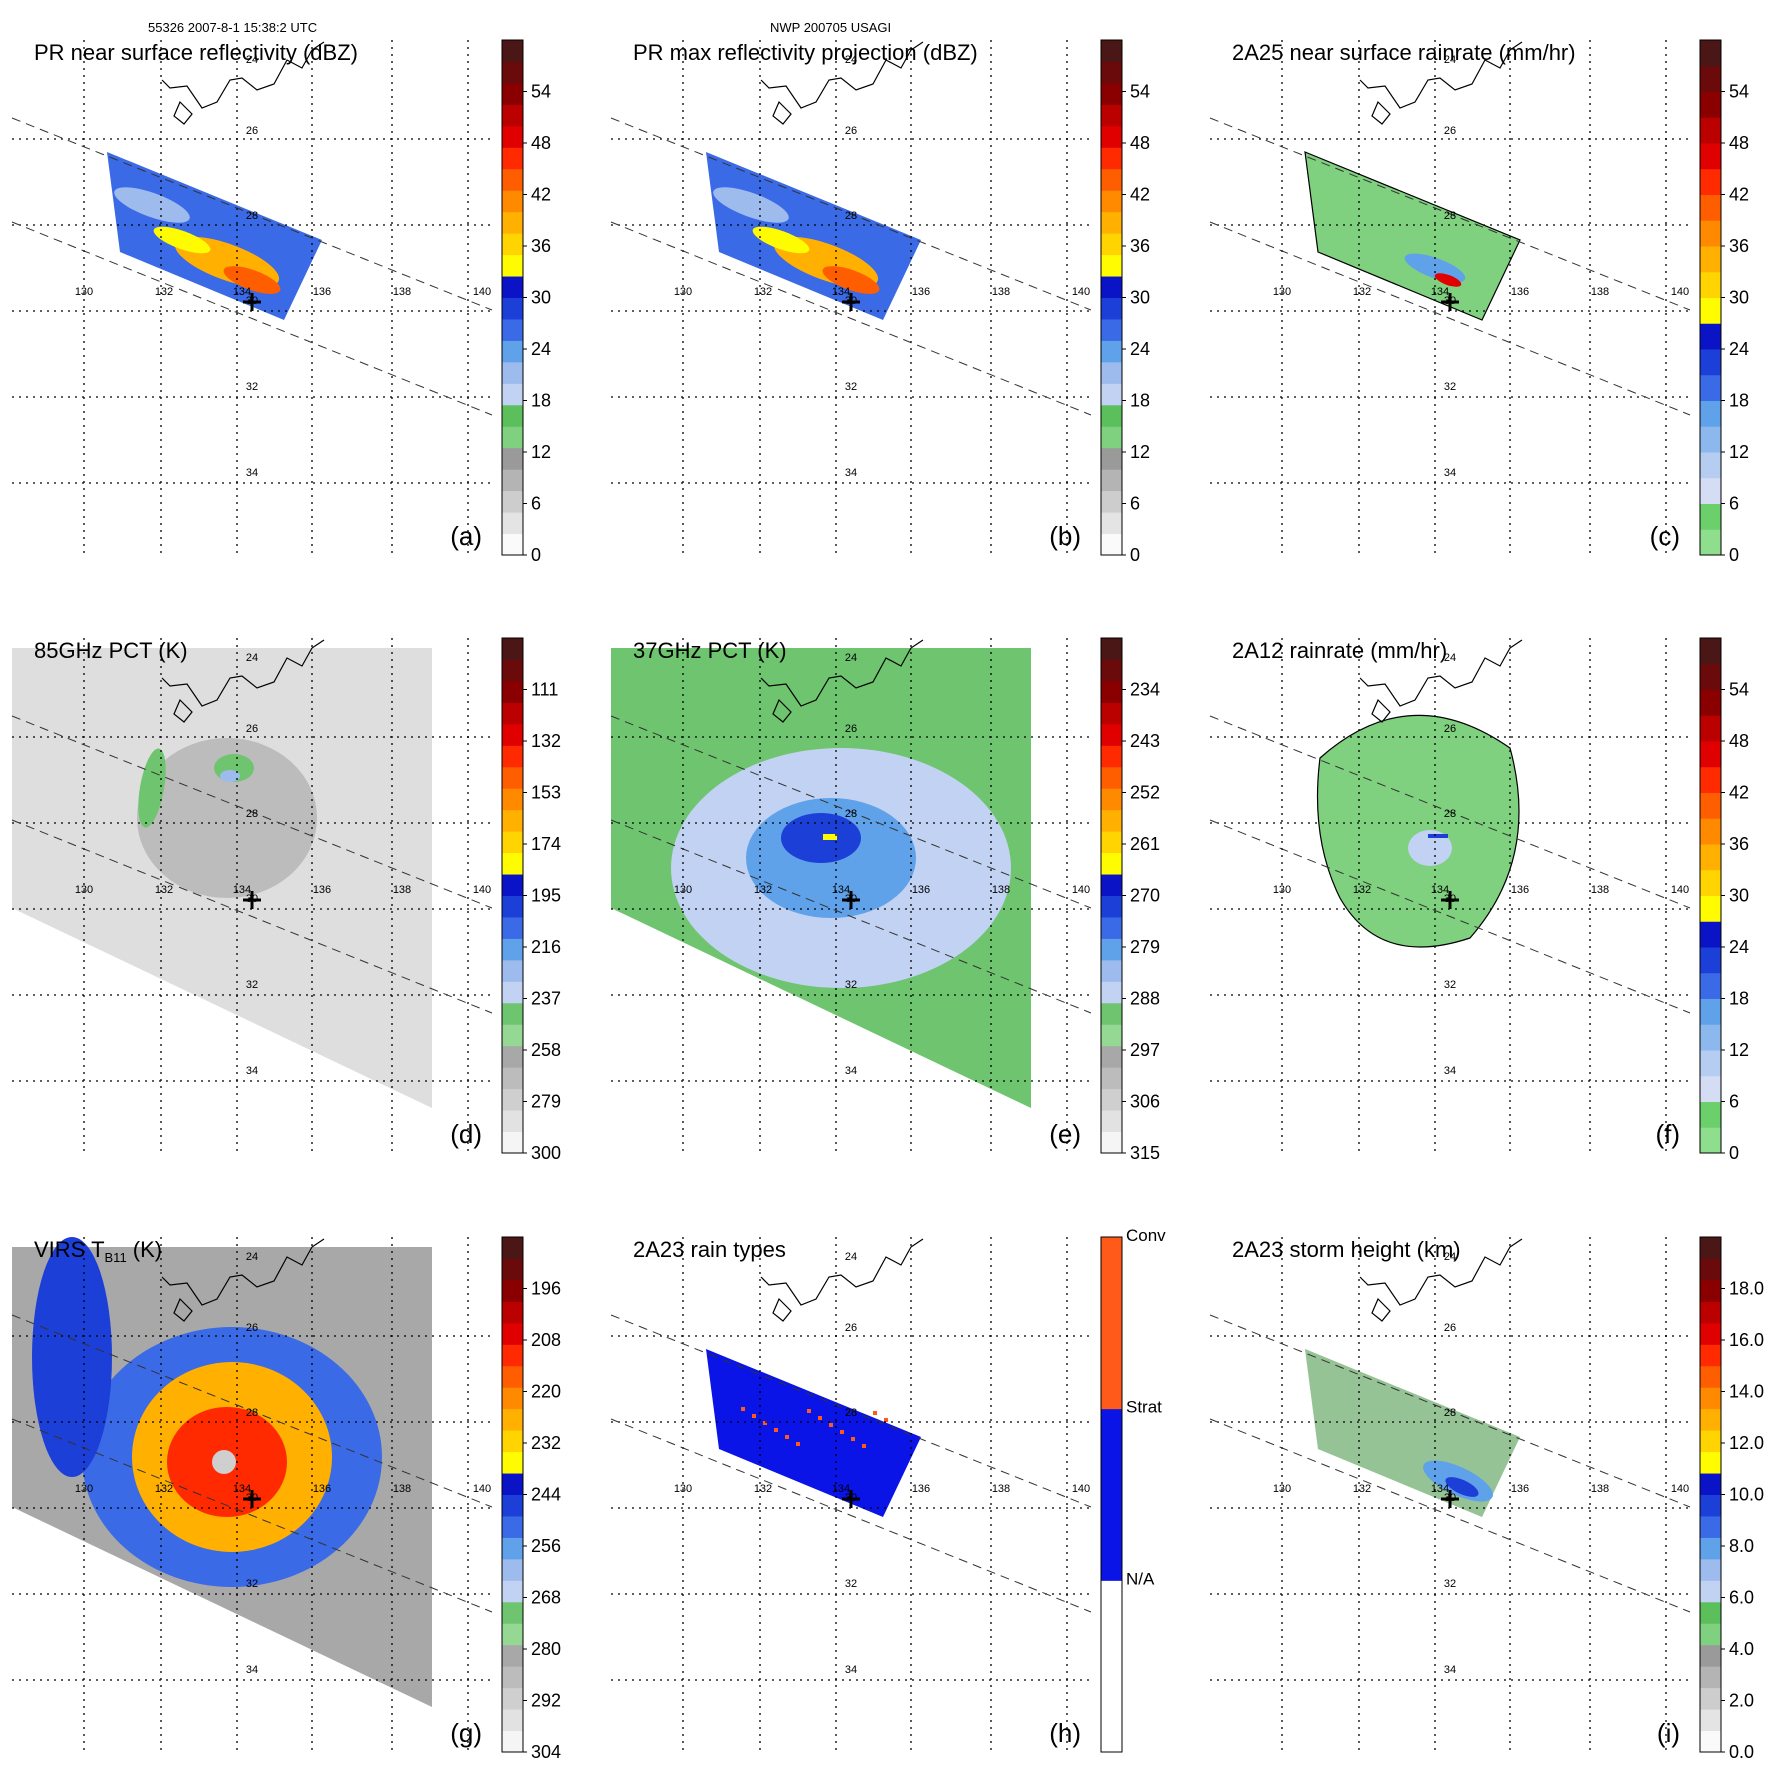 The height and width of the screenshot is (1771, 1771). I want to click on longitude-label: 140, so click(1081, 1489).